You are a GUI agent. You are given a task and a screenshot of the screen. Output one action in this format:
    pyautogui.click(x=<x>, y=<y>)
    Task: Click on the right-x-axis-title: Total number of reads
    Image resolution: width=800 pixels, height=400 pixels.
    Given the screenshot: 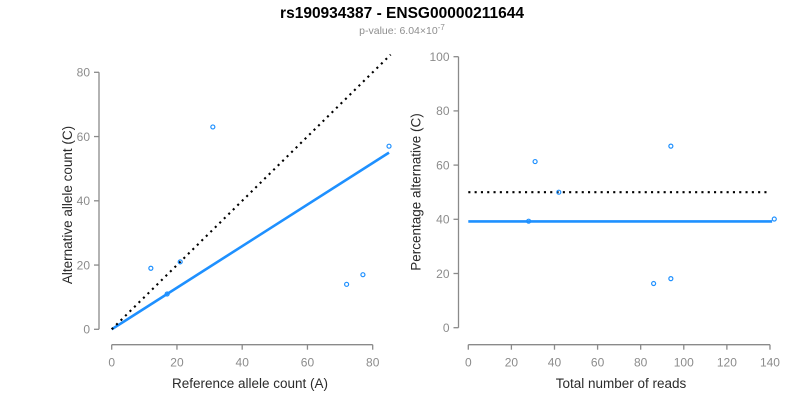 What is the action you would take?
    pyautogui.click(x=621, y=383)
    